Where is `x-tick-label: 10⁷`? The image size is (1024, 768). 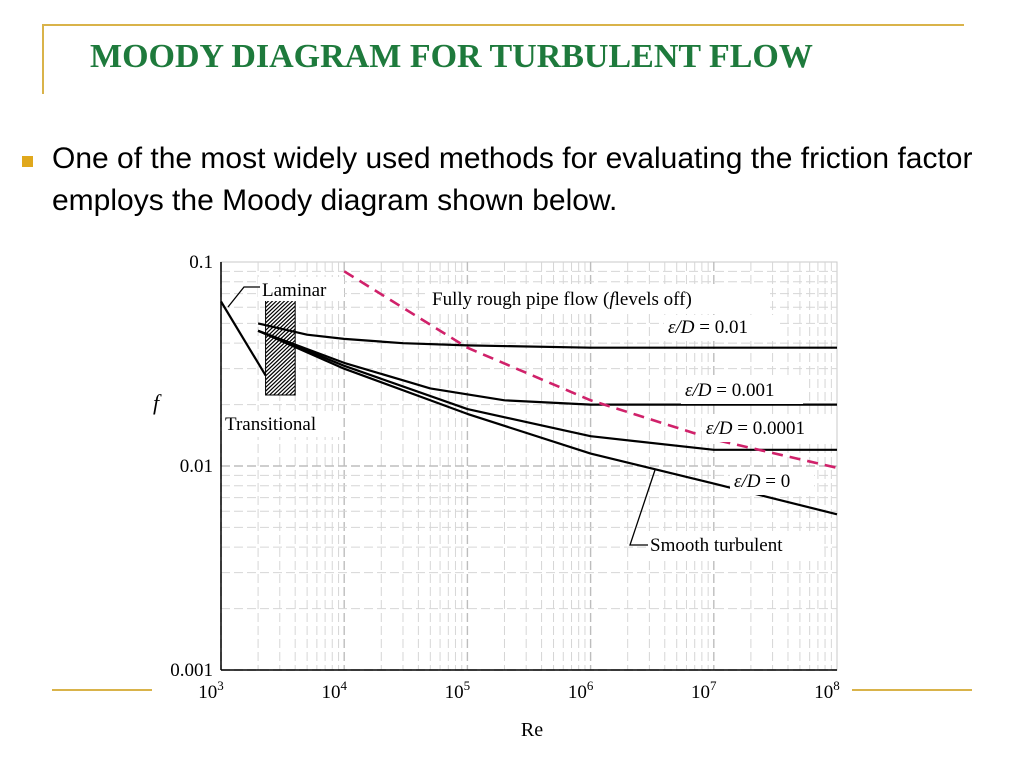
x-tick-label: 10⁷ is located at coordinates (704, 690).